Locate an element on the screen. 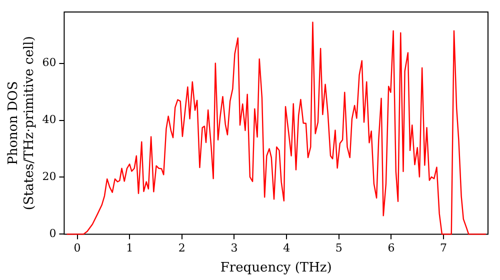  y-tick-label: 20 is located at coordinates (49, 177).